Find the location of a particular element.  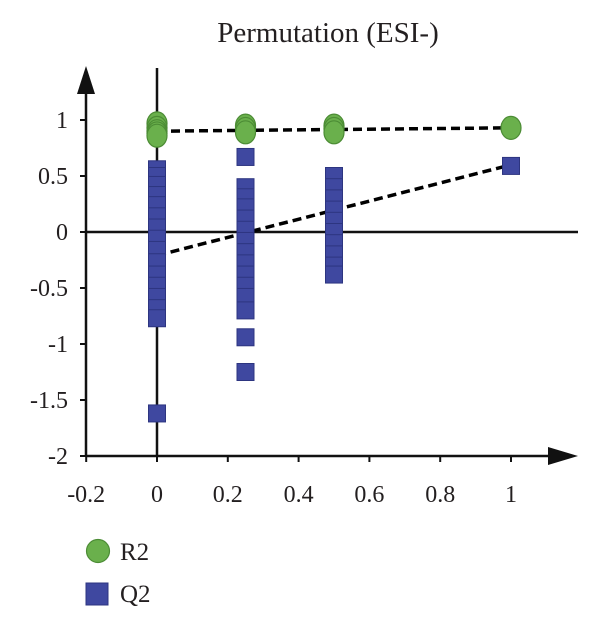

legend-q2-label: Q2 is located at coordinates (135, 594).